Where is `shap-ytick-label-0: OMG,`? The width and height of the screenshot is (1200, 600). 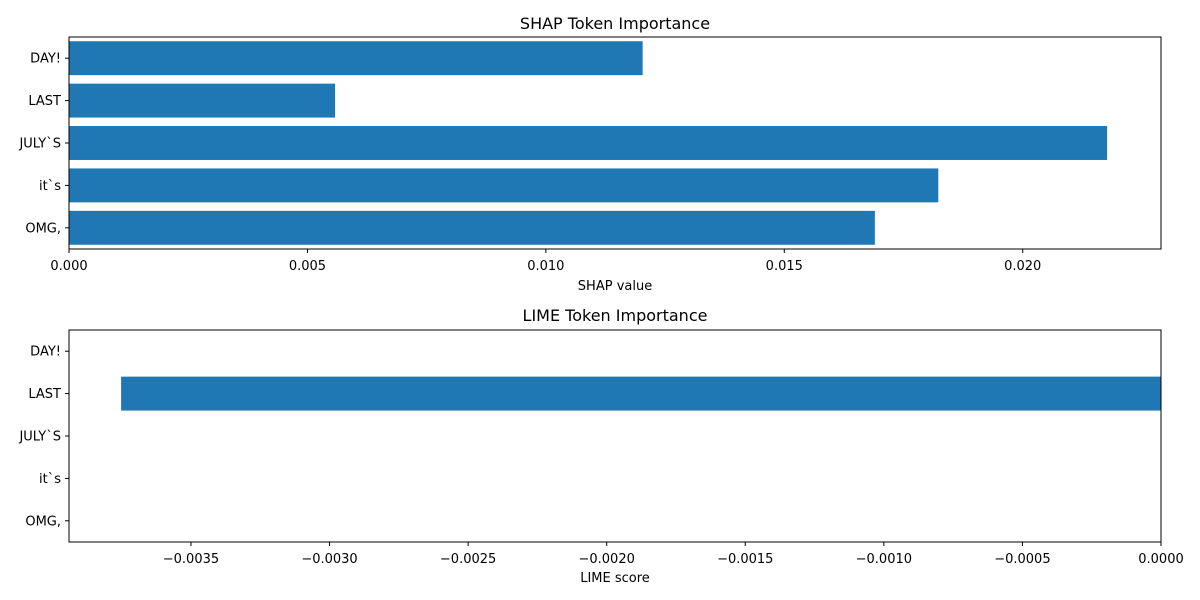
shap-ytick-label-0: OMG, is located at coordinates (43, 228).